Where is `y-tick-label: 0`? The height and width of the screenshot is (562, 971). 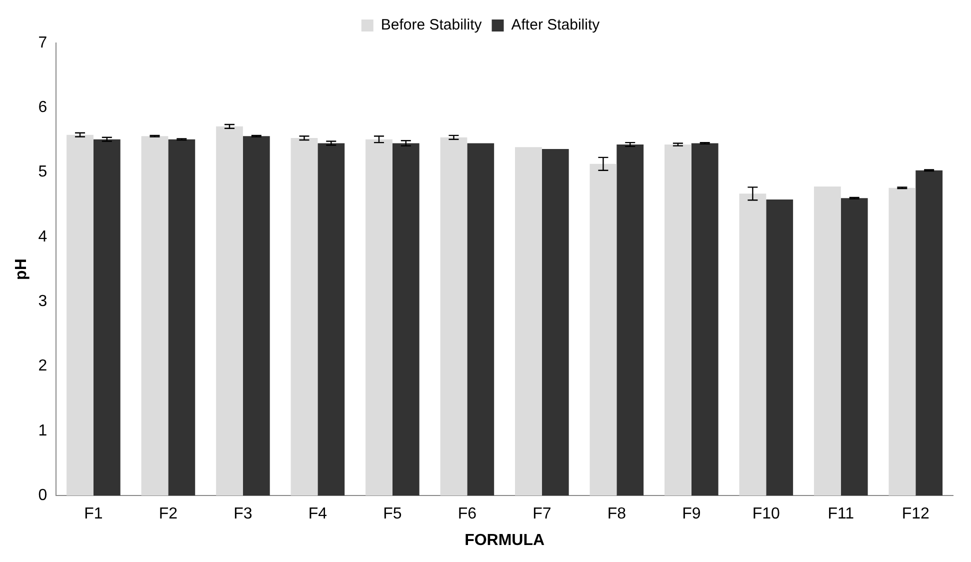 y-tick-label: 0 is located at coordinates (43, 495).